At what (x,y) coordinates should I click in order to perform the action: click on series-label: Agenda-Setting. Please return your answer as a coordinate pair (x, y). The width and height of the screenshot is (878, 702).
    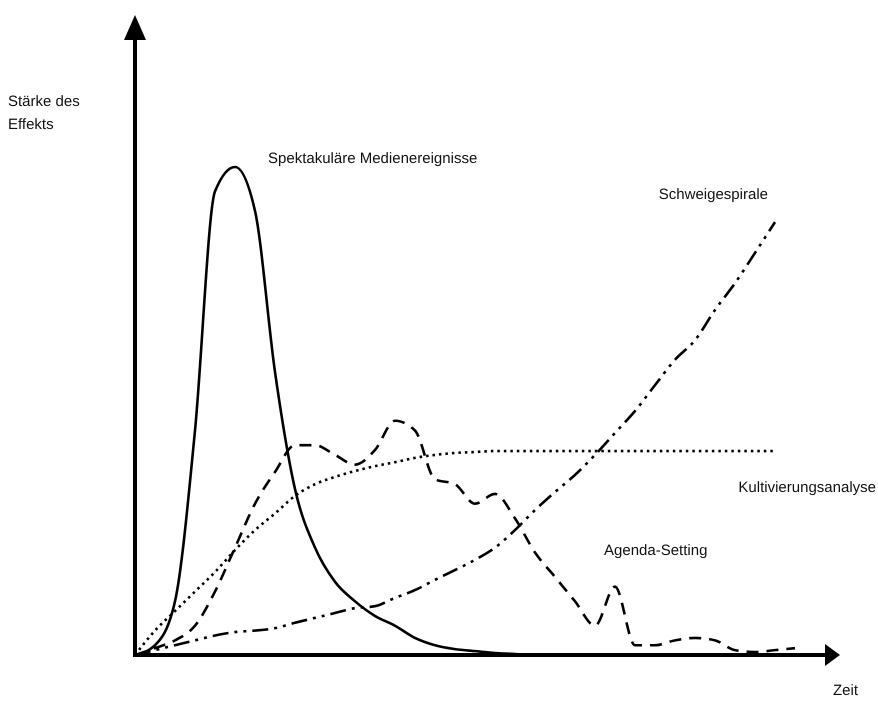
    Looking at the image, I should click on (656, 550).